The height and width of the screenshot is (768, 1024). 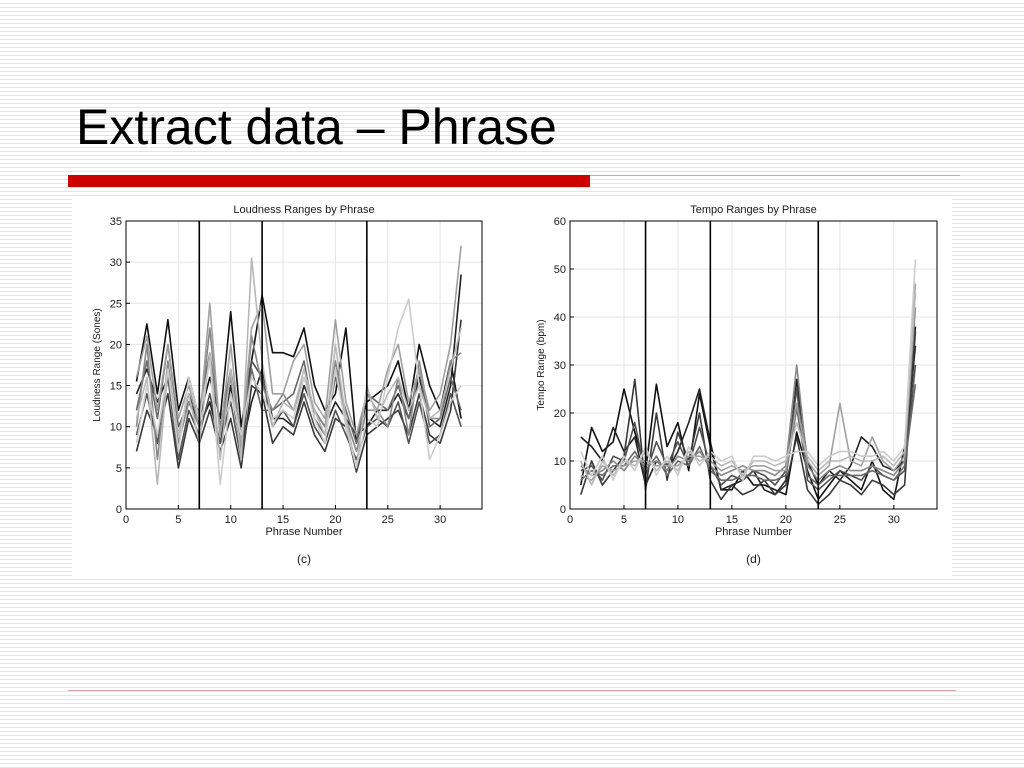 What do you see at coordinates (116, 304) in the screenshot?
I see `y-tick-label: 25` at bounding box center [116, 304].